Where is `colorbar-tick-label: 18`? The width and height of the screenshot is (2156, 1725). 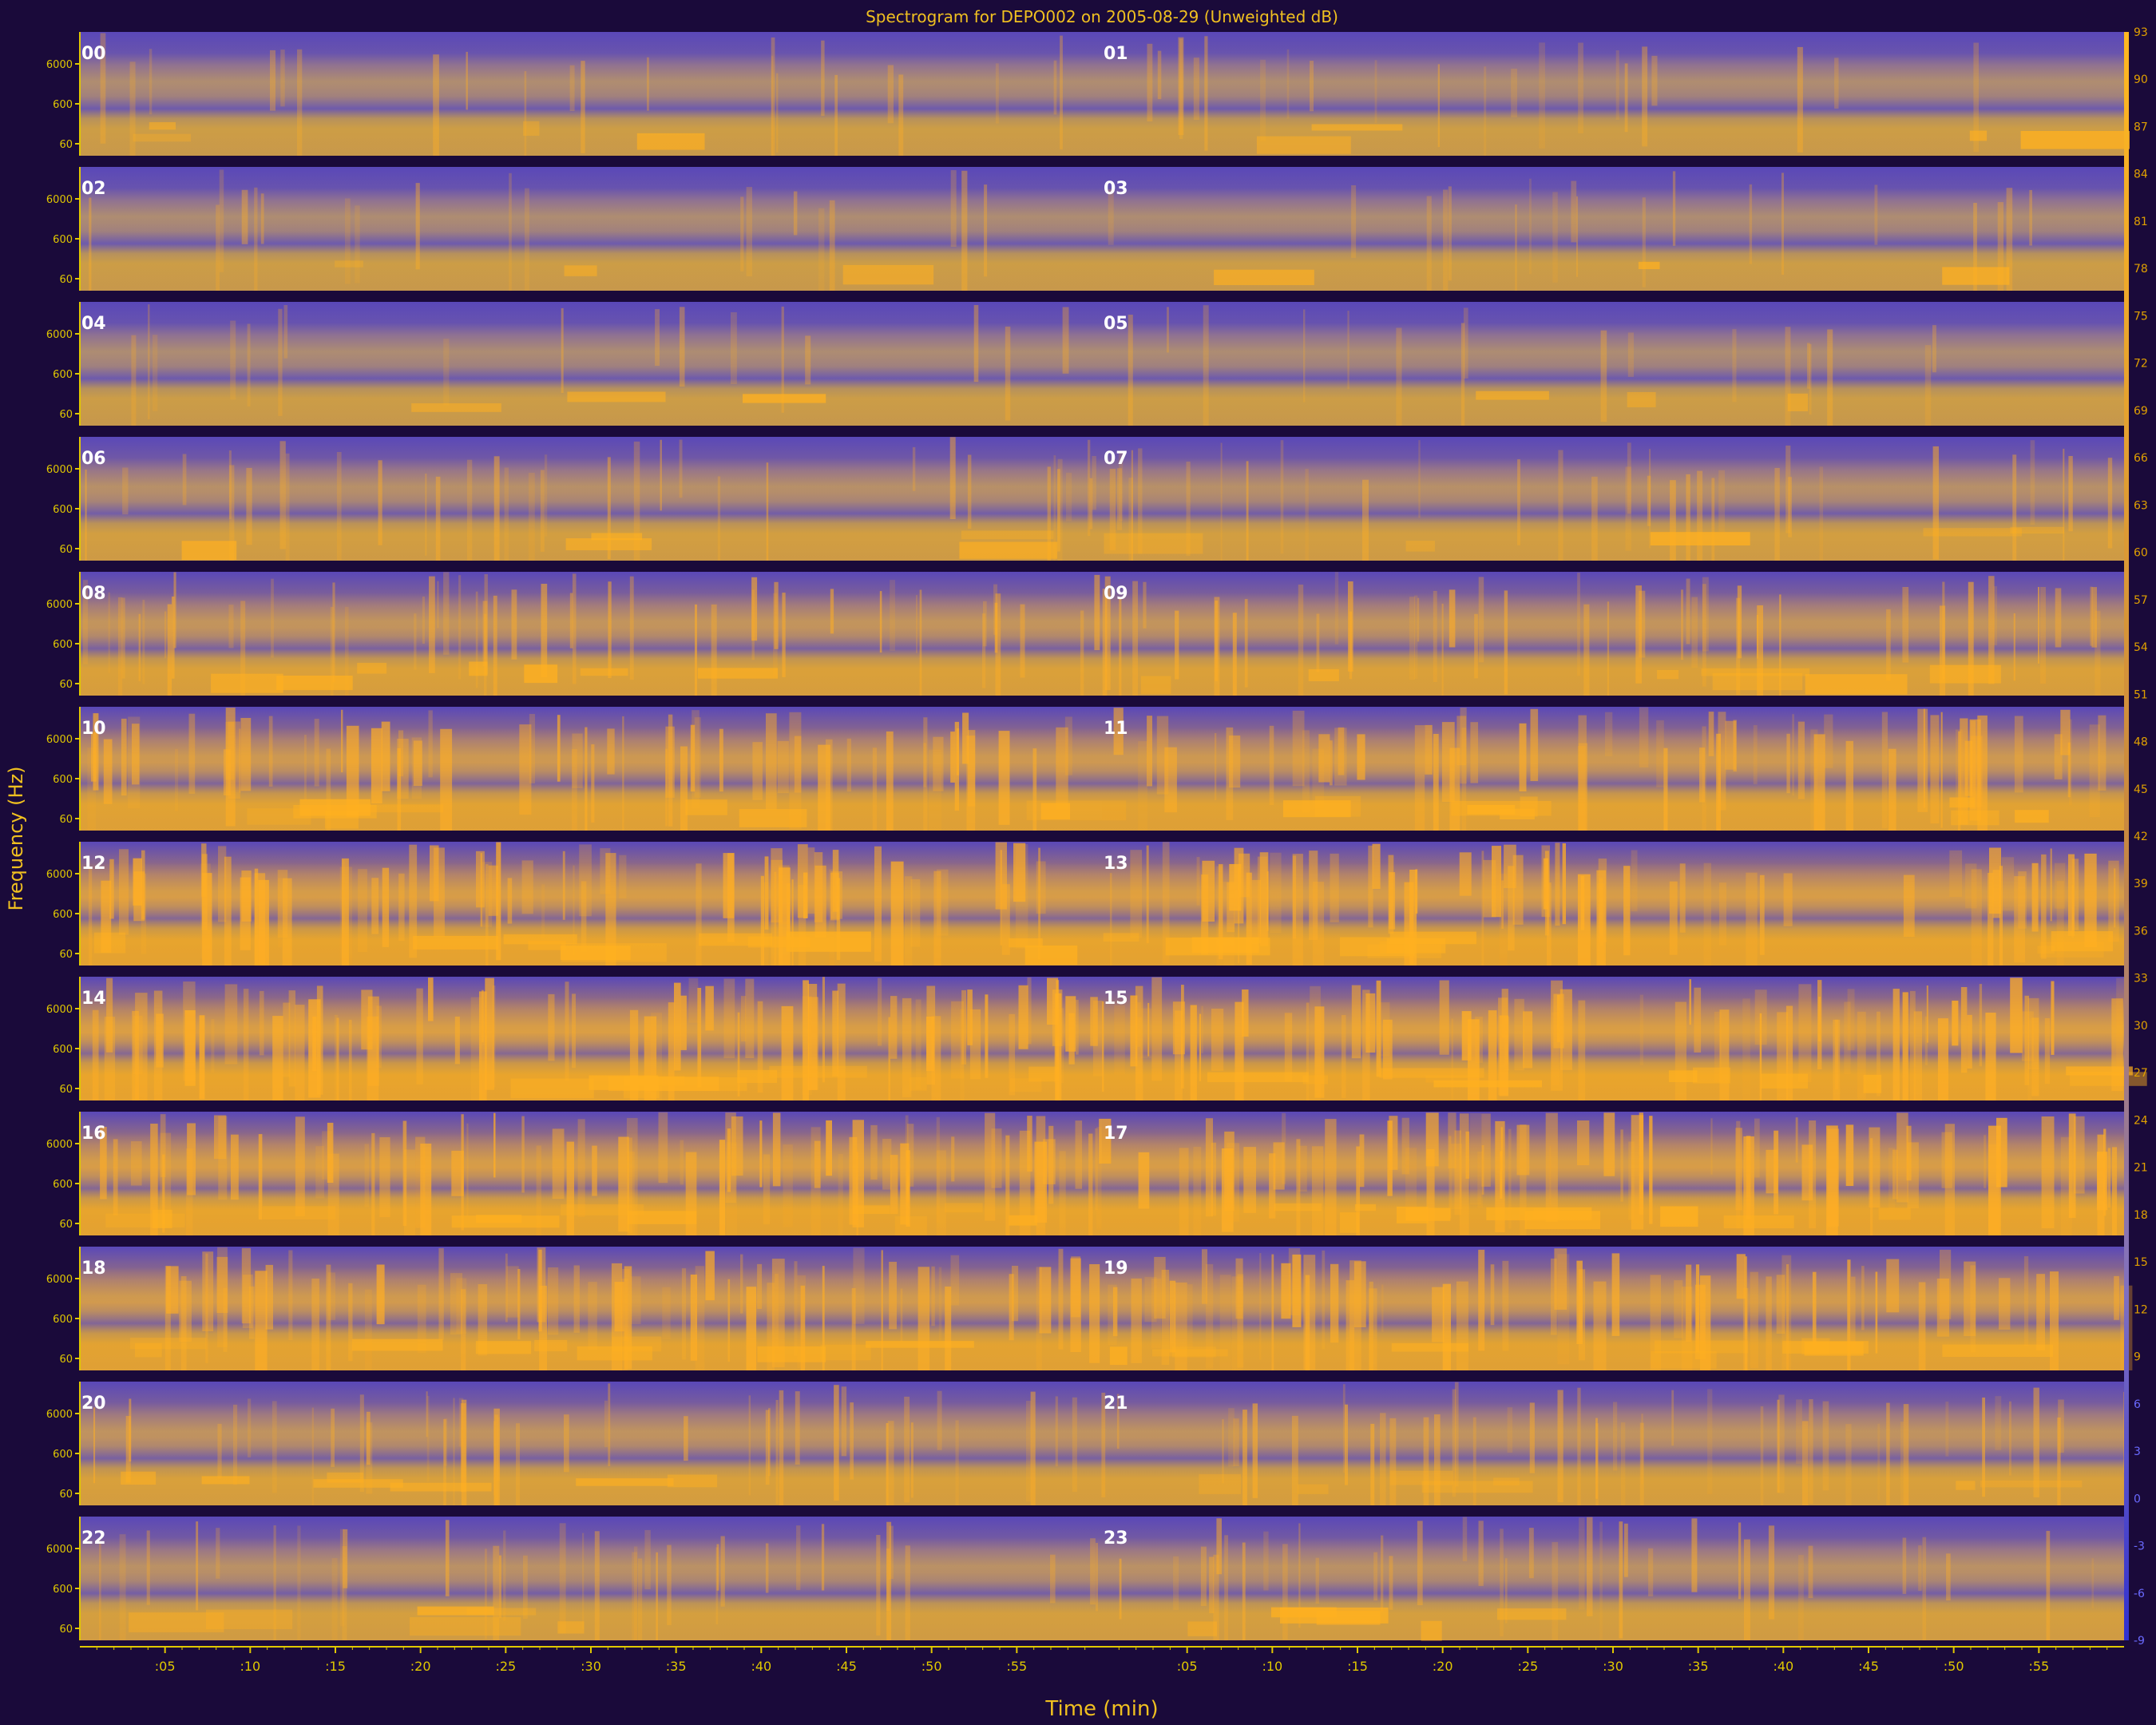 colorbar-tick-label: 18 is located at coordinates (2141, 1216).